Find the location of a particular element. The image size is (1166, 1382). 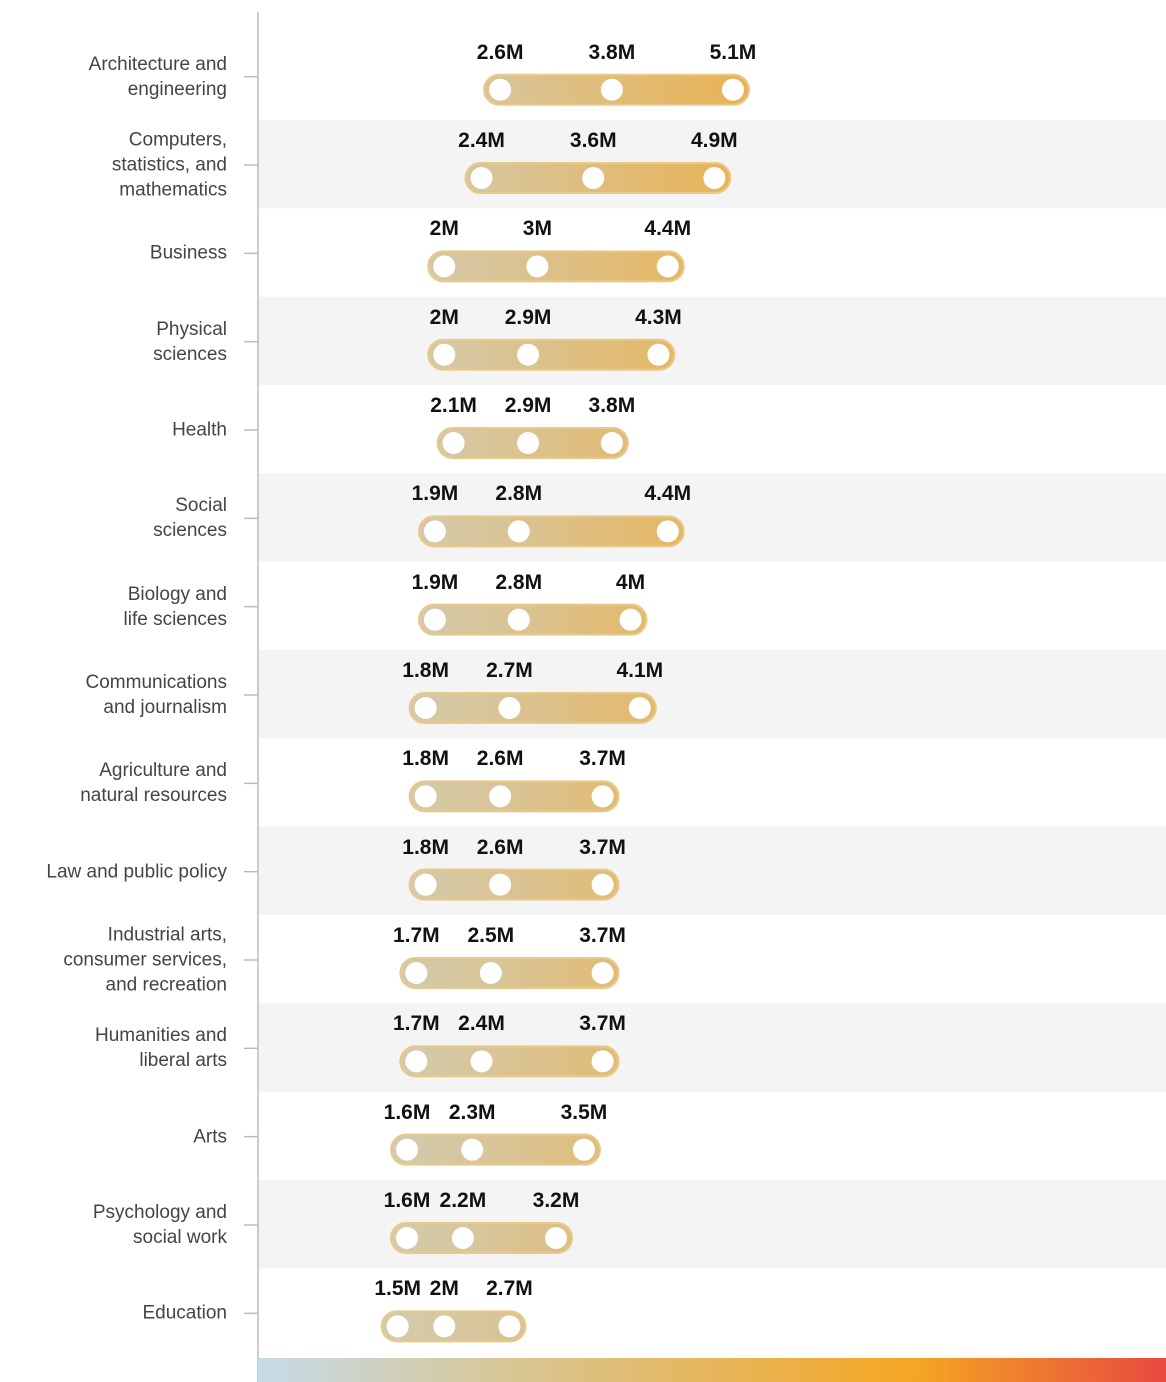

value-label: 5.1M is located at coordinates (733, 52).